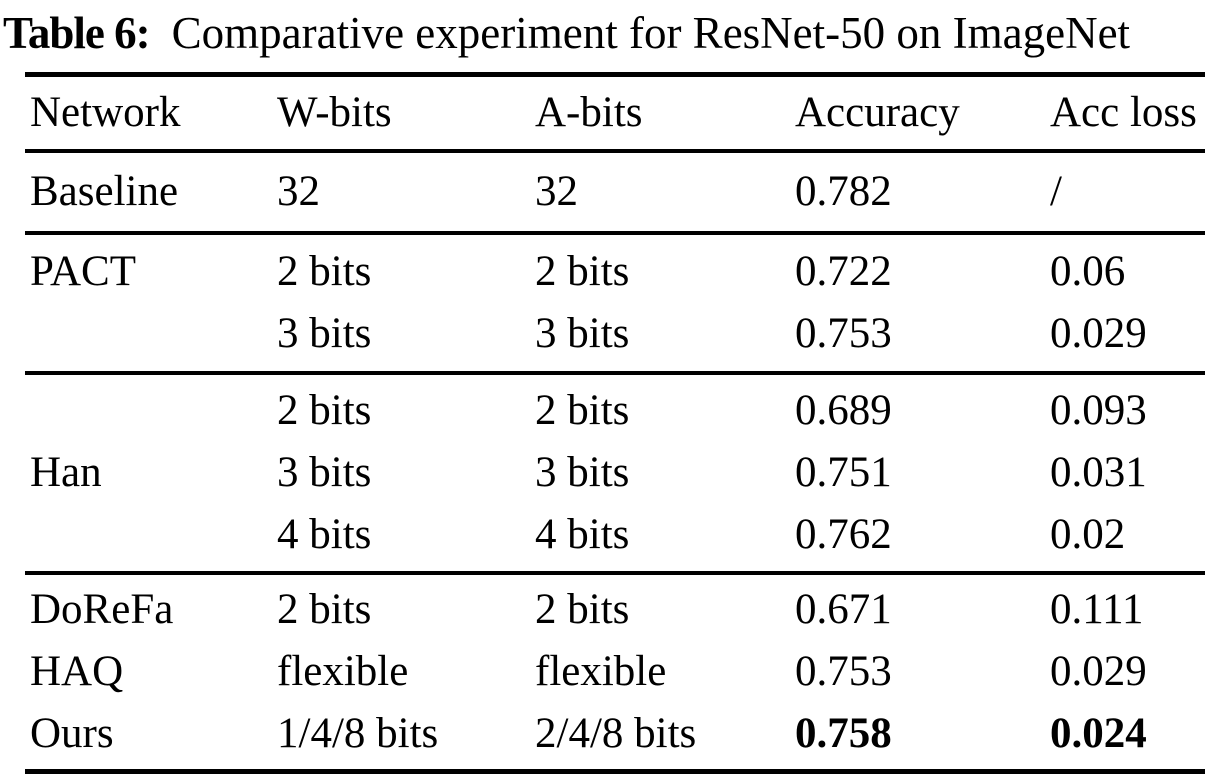  Describe the element at coordinates (843, 609) in the screenshot. I see `cell-accuracy: 0.671` at that location.